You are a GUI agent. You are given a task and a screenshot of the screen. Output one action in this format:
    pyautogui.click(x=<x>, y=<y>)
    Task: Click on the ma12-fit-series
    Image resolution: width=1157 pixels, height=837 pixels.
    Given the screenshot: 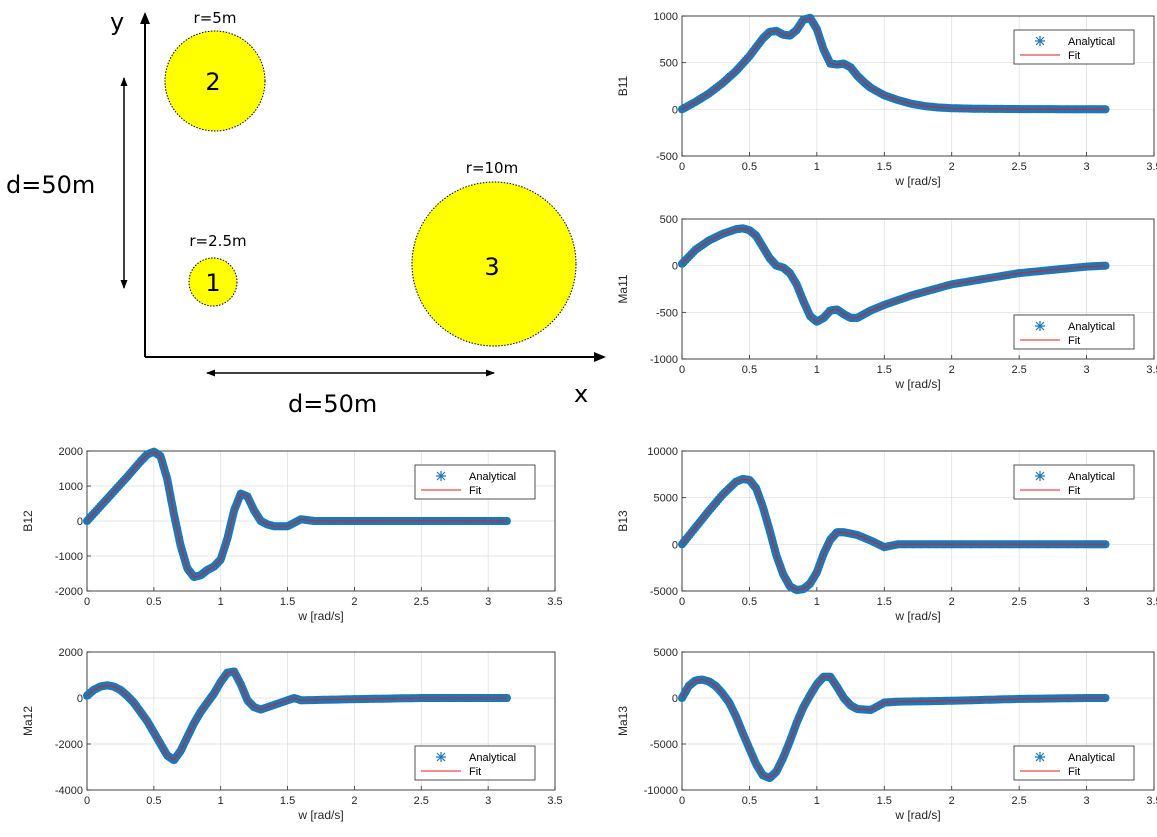 What is the action you would take?
    pyautogui.click(x=296, y=715)
    